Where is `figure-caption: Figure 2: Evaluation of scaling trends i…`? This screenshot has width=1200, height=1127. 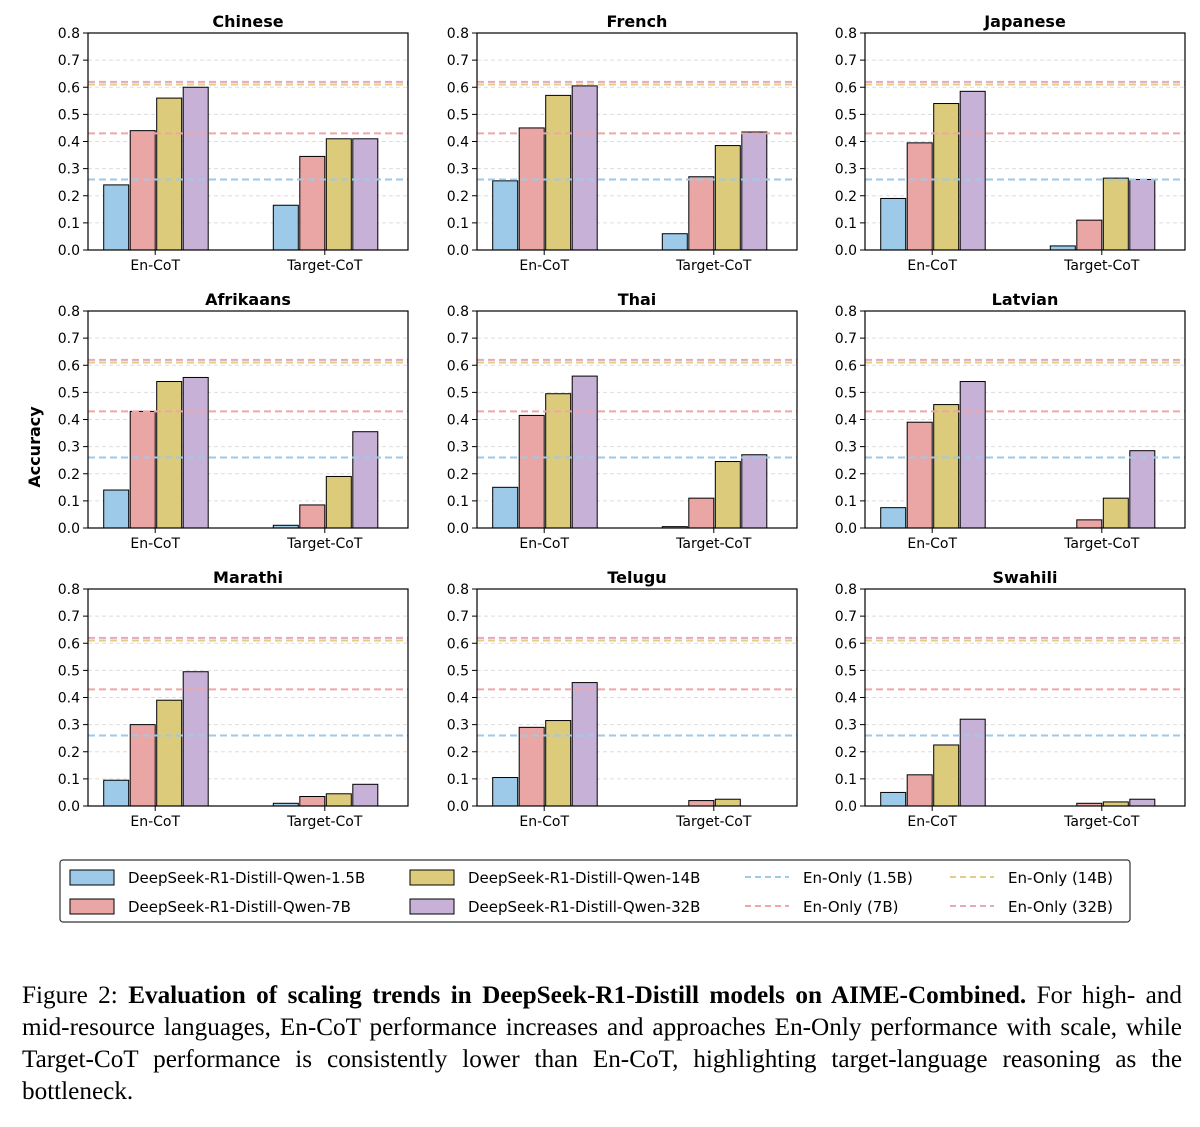 figure-caption: Figure 2: Evaluation of scaling trends i… is located at coordinates (602, 1044).